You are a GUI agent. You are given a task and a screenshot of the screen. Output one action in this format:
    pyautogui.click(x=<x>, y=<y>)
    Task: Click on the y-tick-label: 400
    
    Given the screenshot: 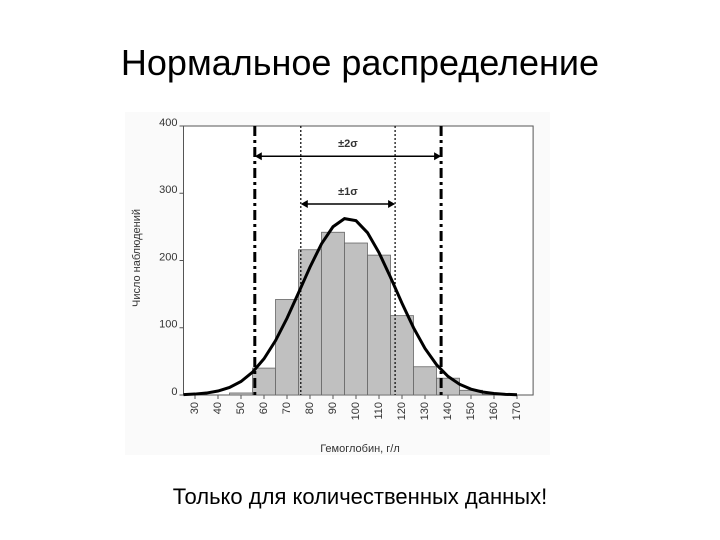 What is the action you would take?
    pyautogui.click(x=168, y=123)
    